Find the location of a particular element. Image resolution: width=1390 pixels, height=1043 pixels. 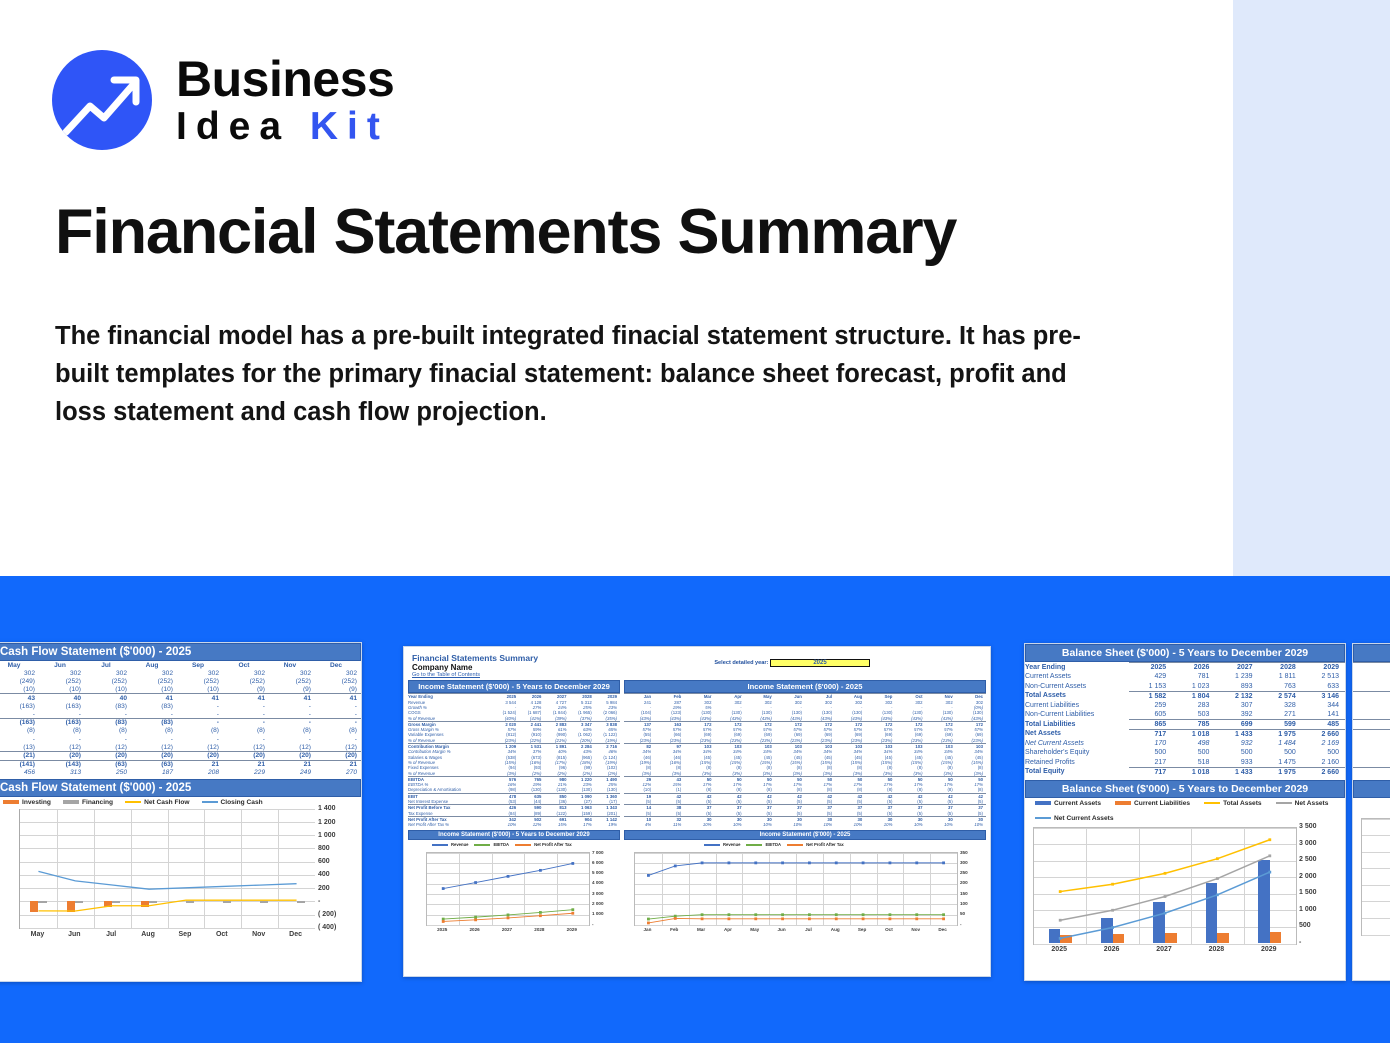

table-row: Year Ending 2025 2026 2027 2028 2029 is located at coordinates (1185, 667).